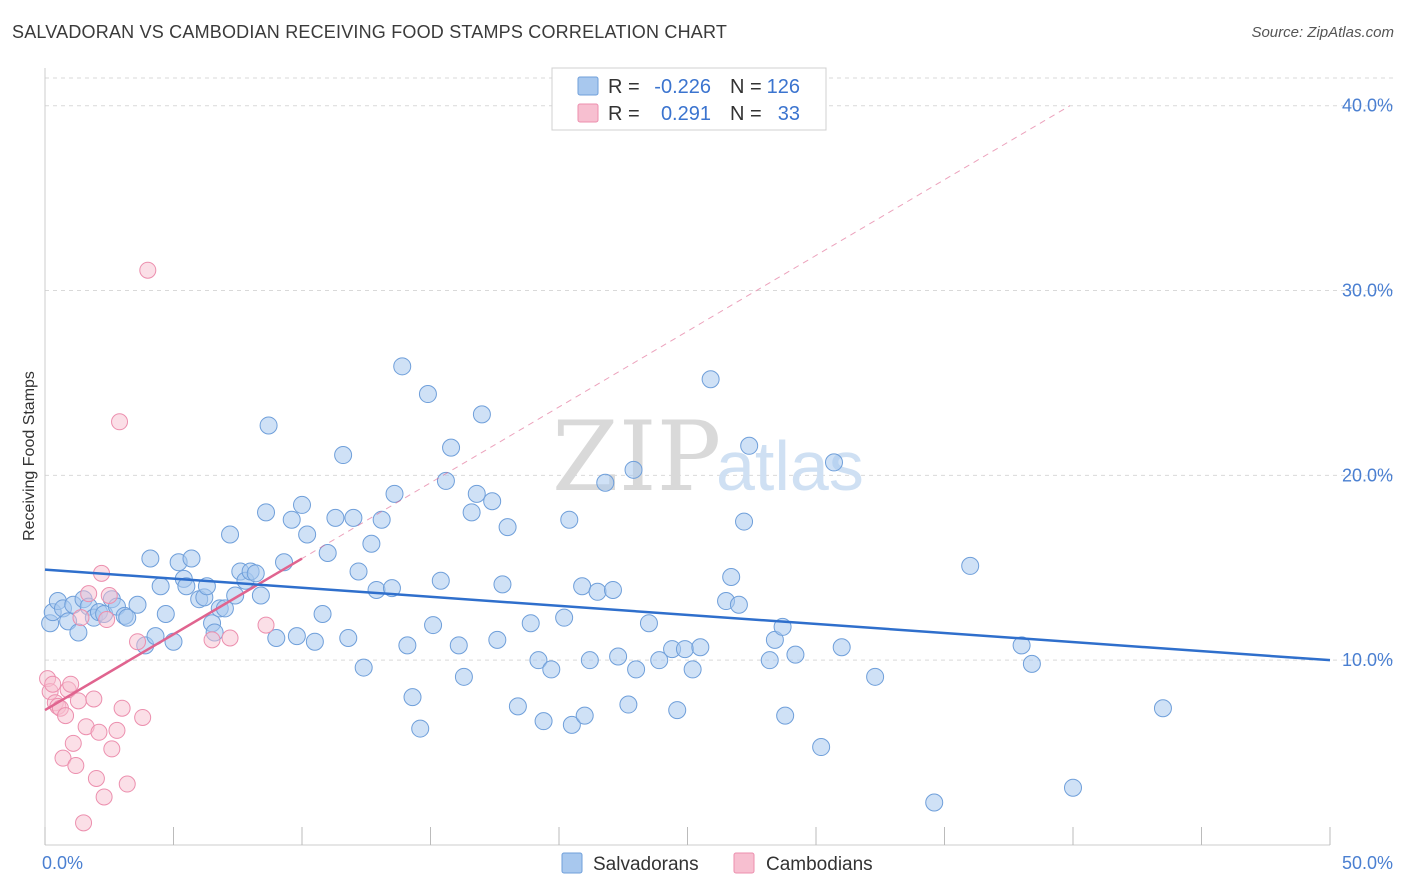 The image size is (1406, 892). What do you see at coordinates (687, 615) in the screenshot?
I see `salvadoran-trend-line` at bounding box center [687, 615].